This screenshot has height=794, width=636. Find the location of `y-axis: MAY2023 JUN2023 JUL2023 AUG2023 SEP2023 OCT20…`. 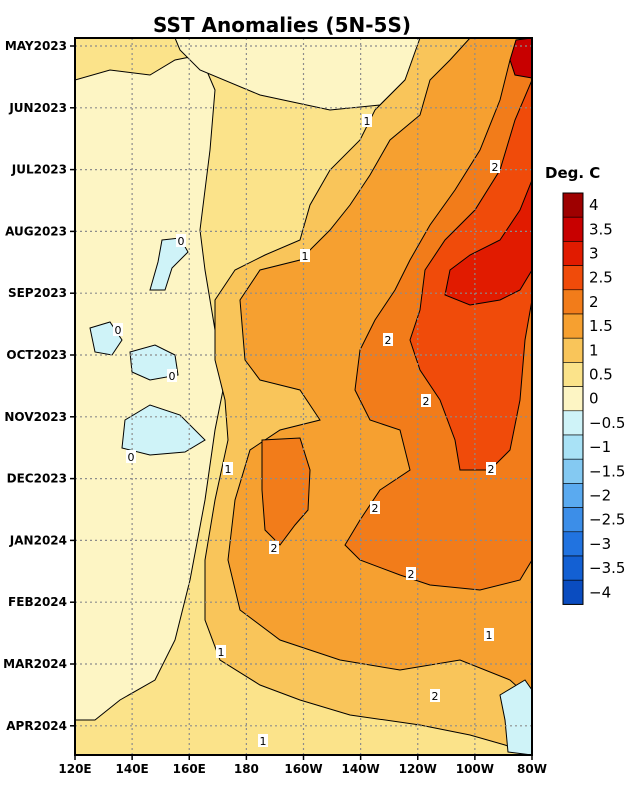

y-axis: MAY2023 JUN2023 JUL2023 AUG2023 SEP2023 OCT20… is located at coordinates (39, 386).